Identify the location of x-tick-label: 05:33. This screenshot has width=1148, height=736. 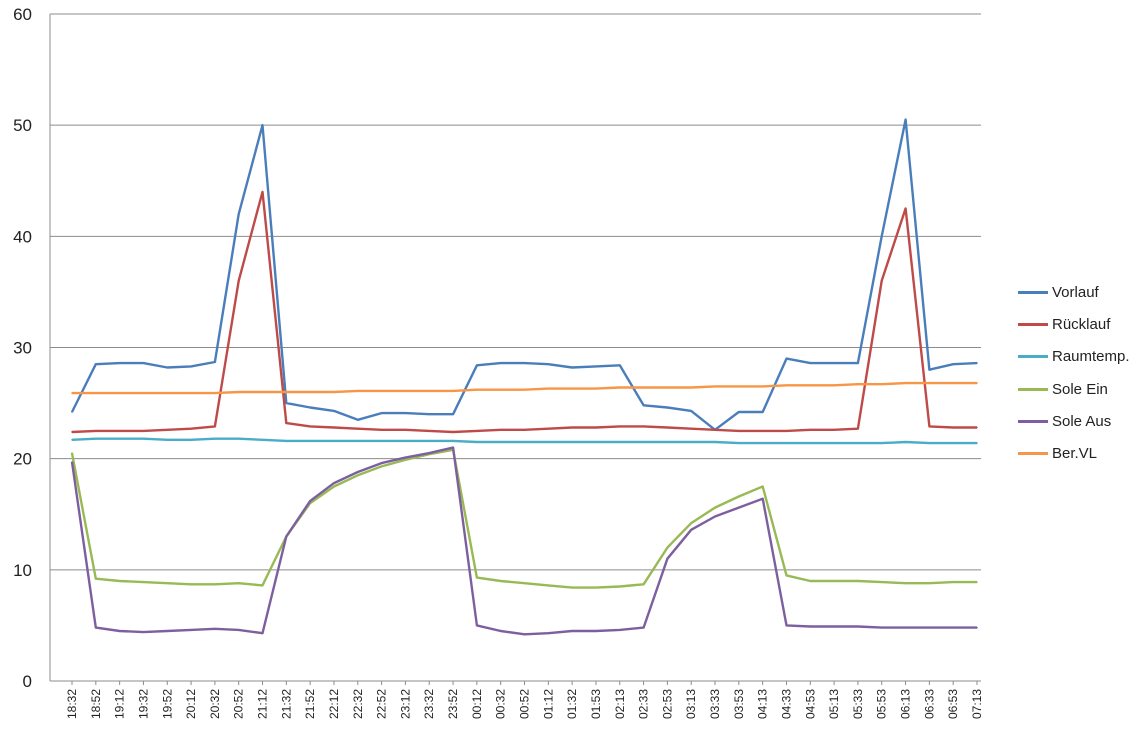
(858, 704).